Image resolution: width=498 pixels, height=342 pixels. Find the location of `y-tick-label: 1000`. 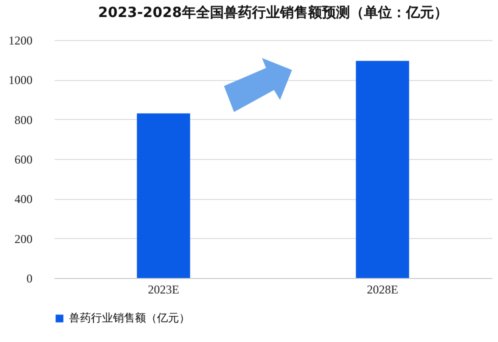

y-tick-label: 1000 is located at coordinates (20, 80).